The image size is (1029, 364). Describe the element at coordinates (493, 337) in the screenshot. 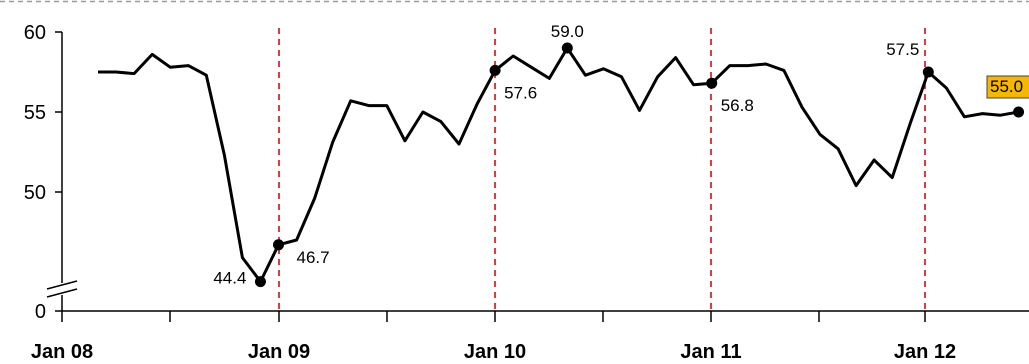

I see `x-ticks: Jan 08 Jan 09 Jan 10 Jan 11 Jan 12` at that location.